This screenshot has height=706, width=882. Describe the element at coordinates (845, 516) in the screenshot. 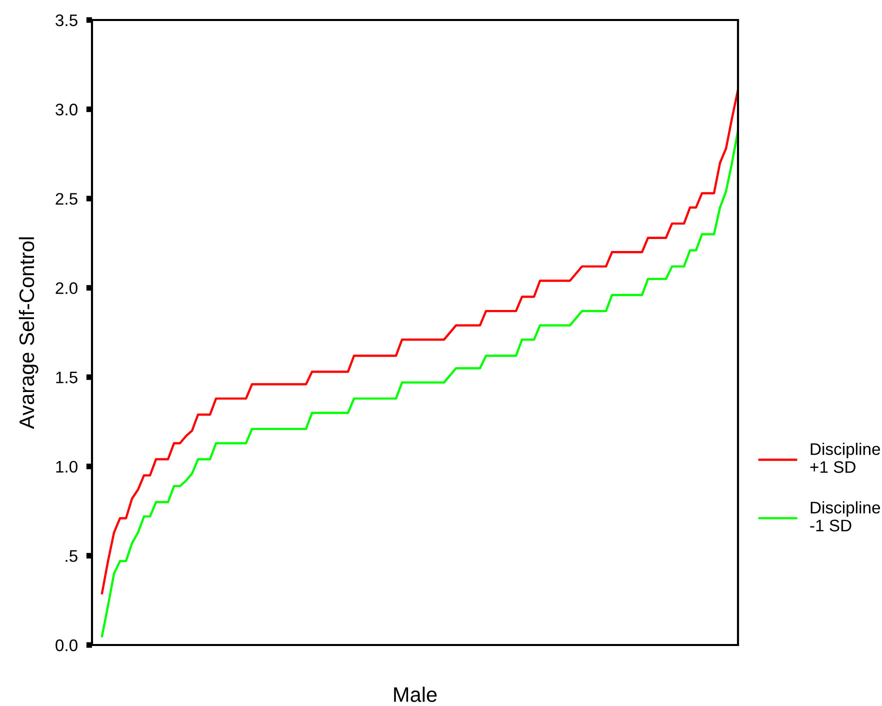

I see `legend-label: Discipline -1 SD` at that location.